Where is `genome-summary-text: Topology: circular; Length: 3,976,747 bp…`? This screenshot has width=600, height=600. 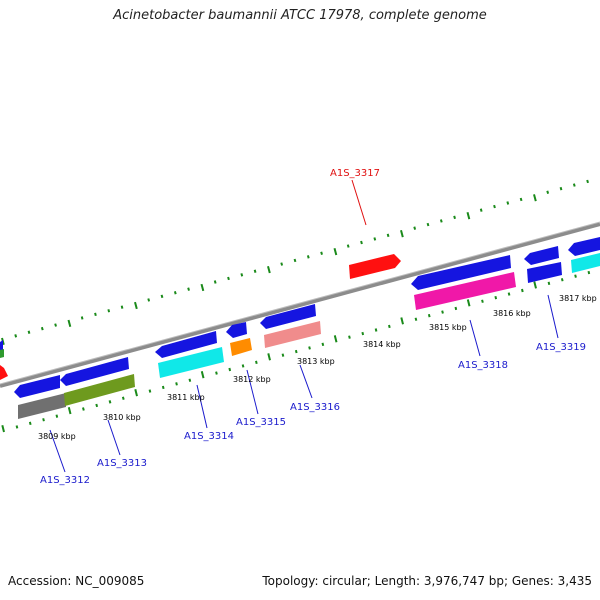 genome-summary-text: Topology: circular; Length: 3,976,747 bp… is located at coordinates (427, 581).